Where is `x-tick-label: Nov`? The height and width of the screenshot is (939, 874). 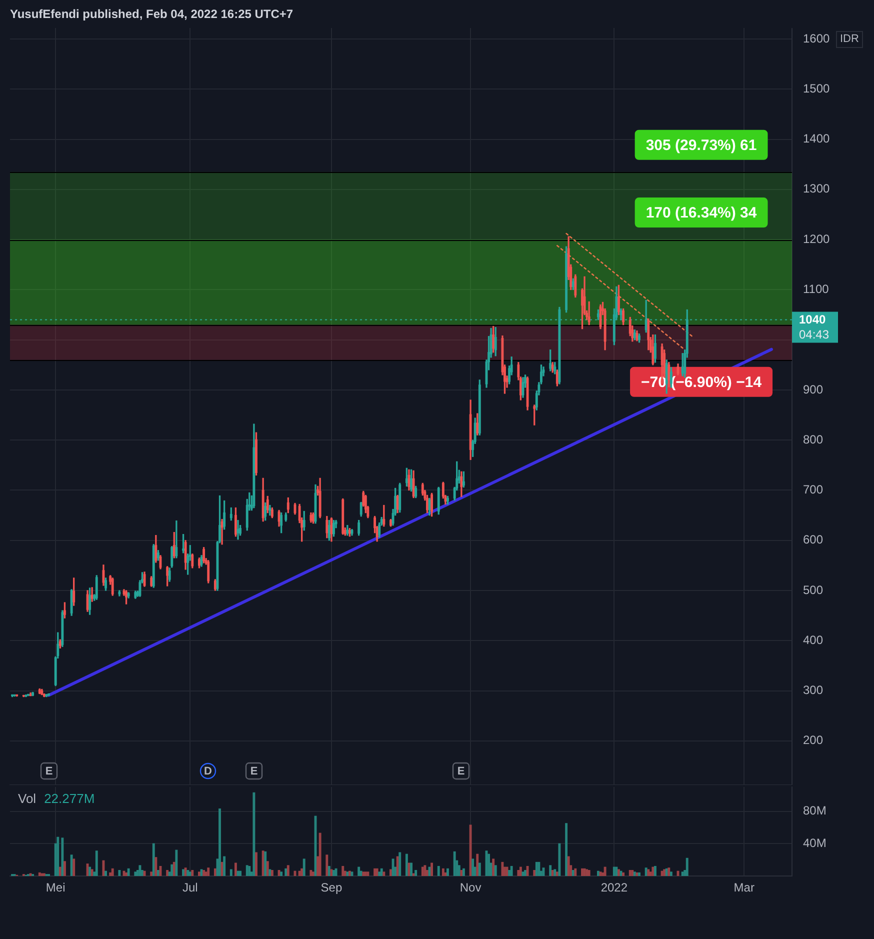
x-tick-label: Nov is located at coordinates (471, 887).